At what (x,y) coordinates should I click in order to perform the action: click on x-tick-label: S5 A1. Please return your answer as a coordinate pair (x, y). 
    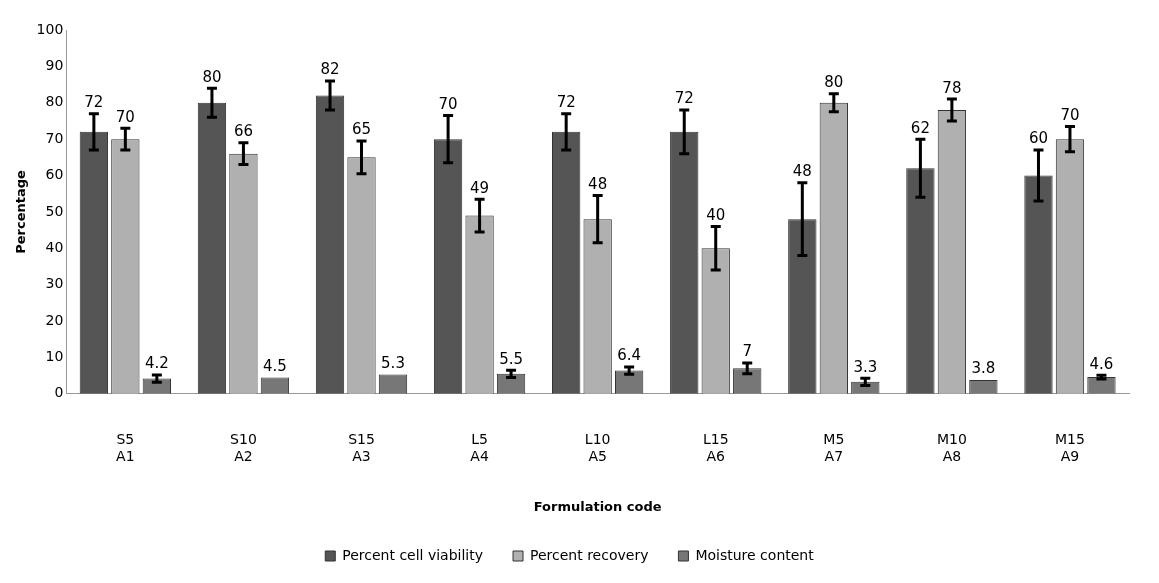
    Looking at the image, I should click on (125, 447).